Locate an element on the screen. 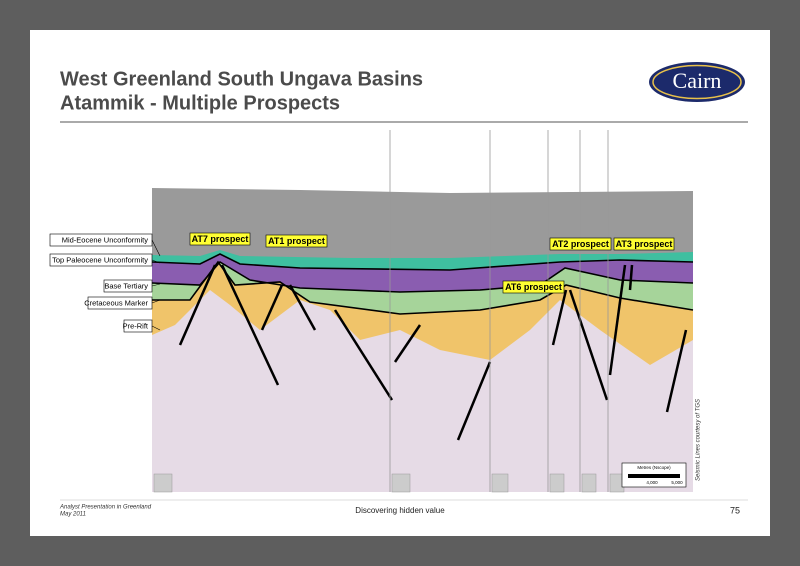  footer-date: May 2011 is located at coordinates (73, 515).